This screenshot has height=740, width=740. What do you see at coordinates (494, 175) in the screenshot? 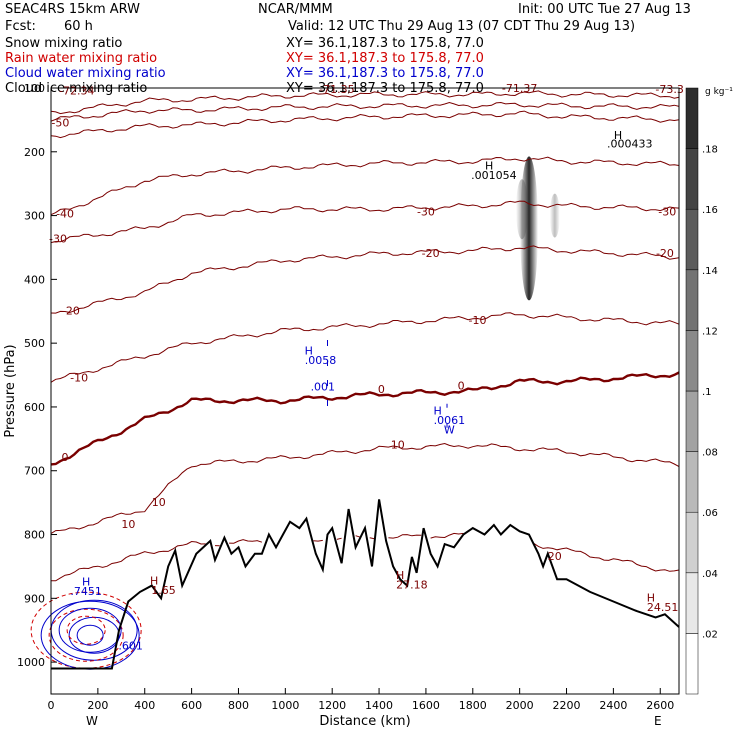
I see `contour-label: .001054` at bounding box center [494, 175].